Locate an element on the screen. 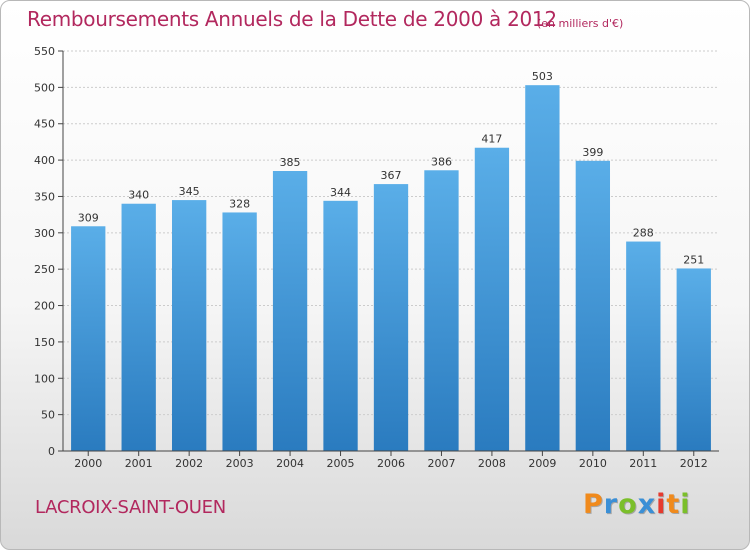  bar-2001 is located at coordinates (138, 327).